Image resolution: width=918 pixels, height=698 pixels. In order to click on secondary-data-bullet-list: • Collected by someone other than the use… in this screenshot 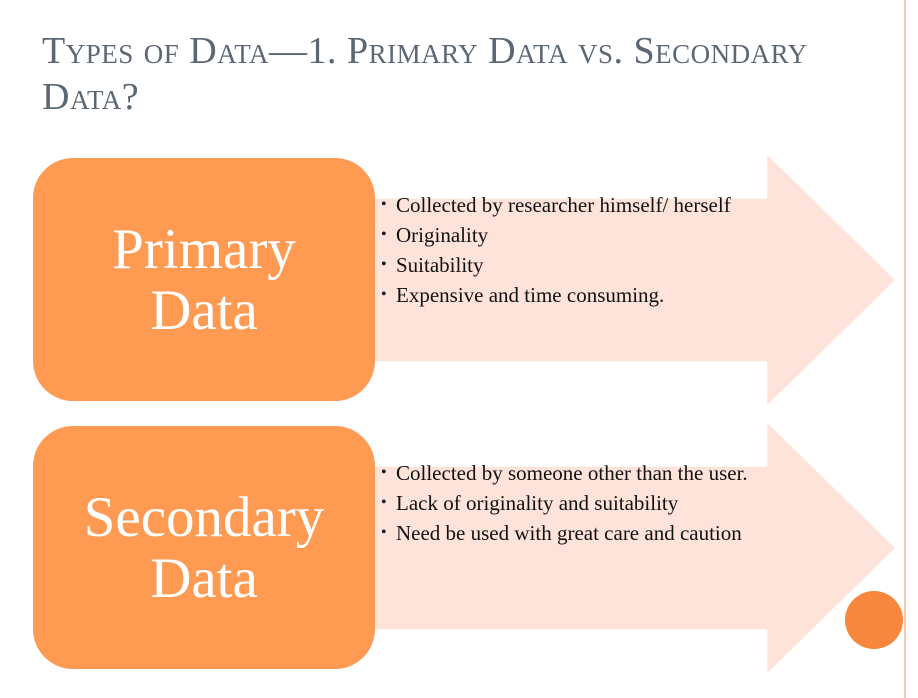, I will do `click(575, 506)`.